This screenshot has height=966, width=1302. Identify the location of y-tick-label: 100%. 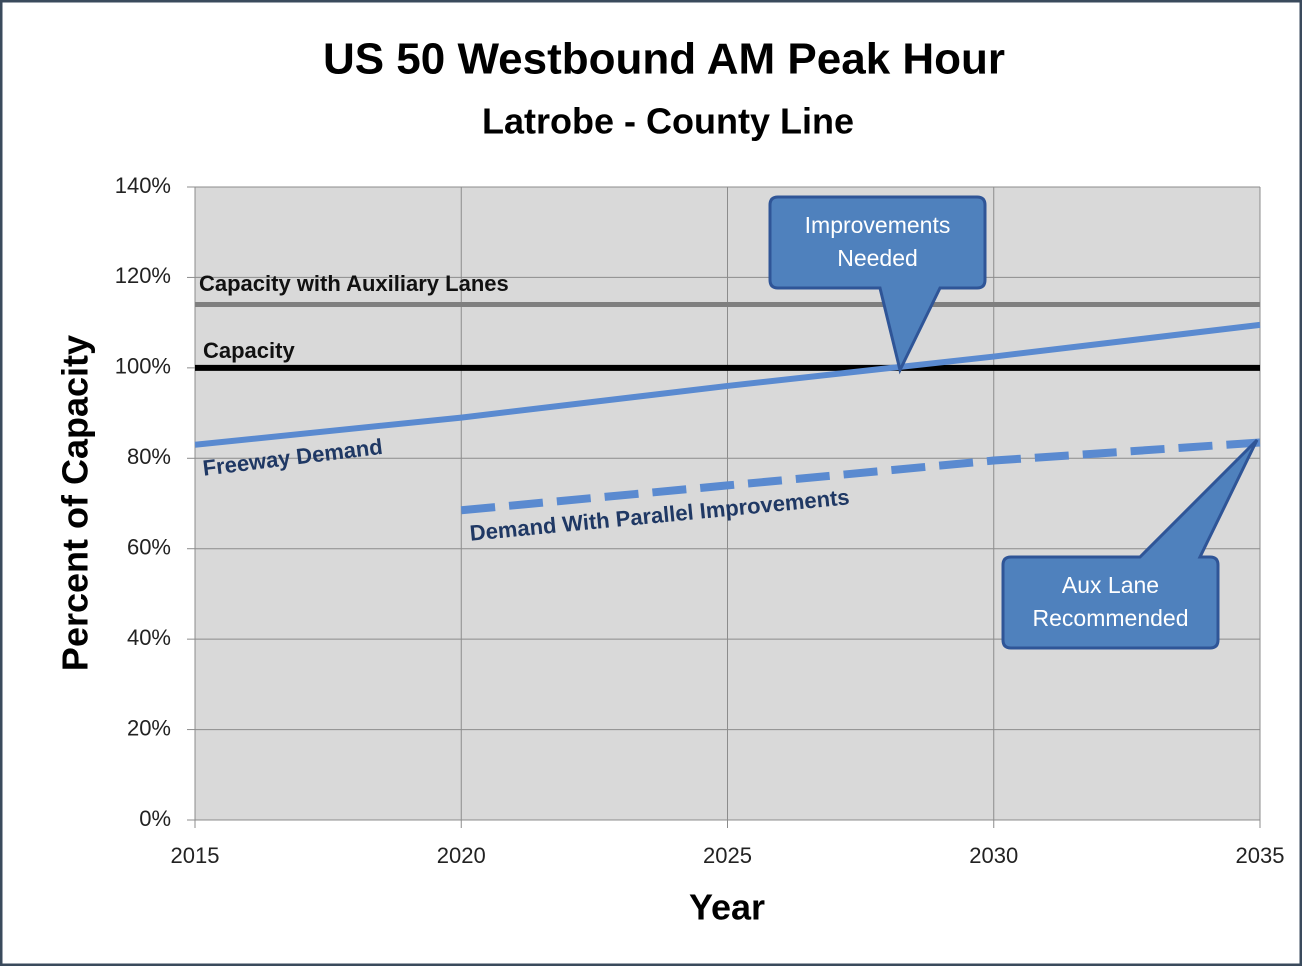
(143, 366).